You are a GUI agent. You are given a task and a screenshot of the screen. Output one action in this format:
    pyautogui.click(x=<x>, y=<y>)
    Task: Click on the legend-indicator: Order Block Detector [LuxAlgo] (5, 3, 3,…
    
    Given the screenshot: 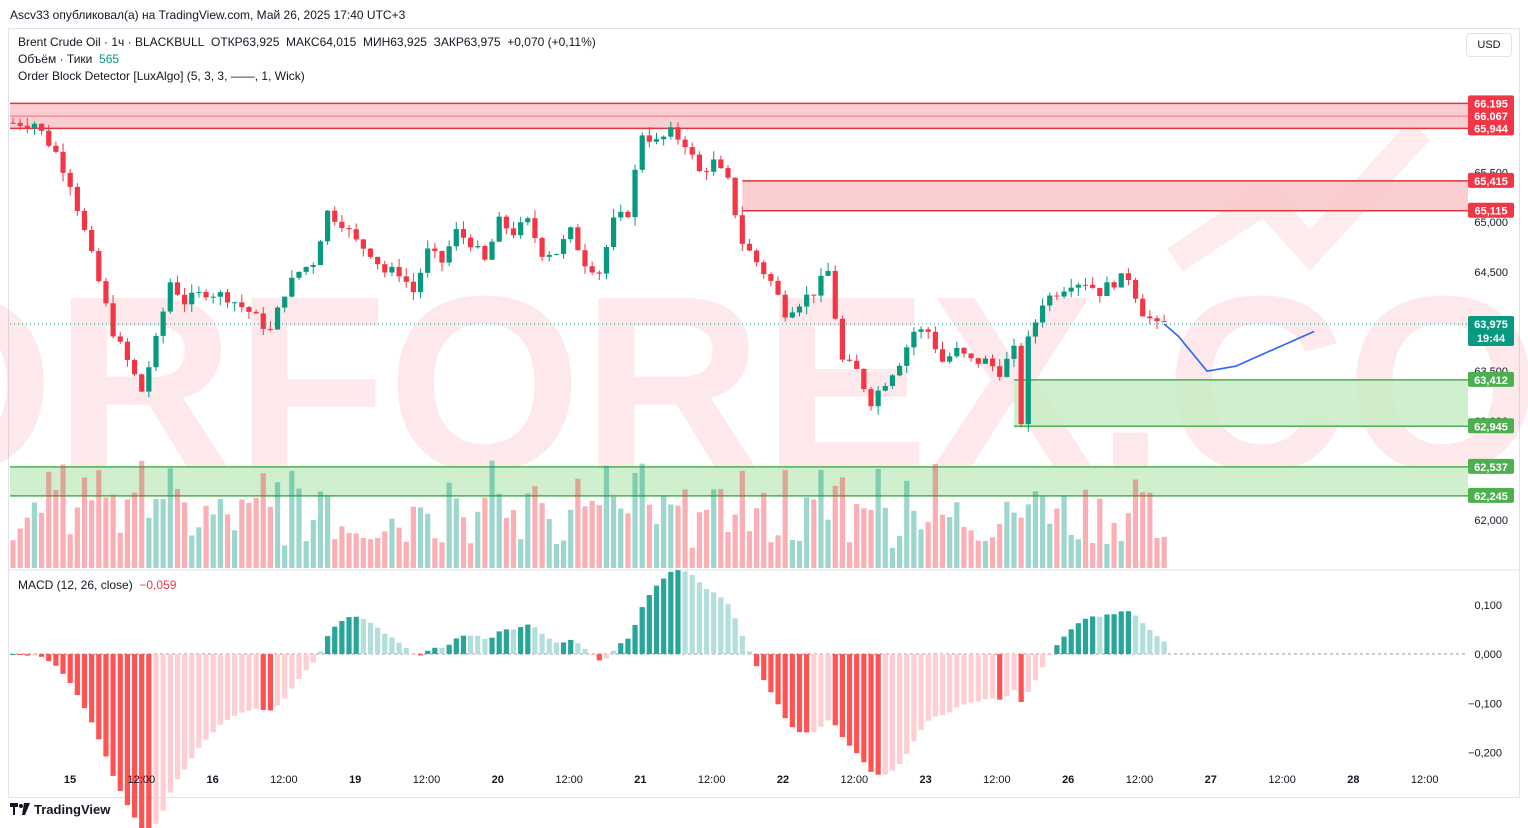 What is the action you would take?
    pyautogui.click(x=161, y=76)
    